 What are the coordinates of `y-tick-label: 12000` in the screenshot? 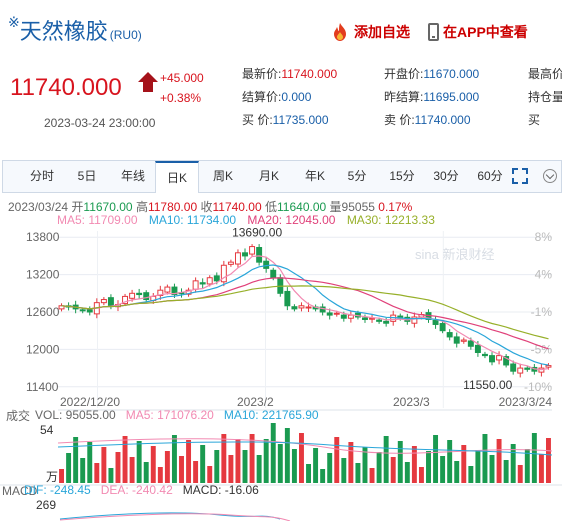 It's located at (43, 349).